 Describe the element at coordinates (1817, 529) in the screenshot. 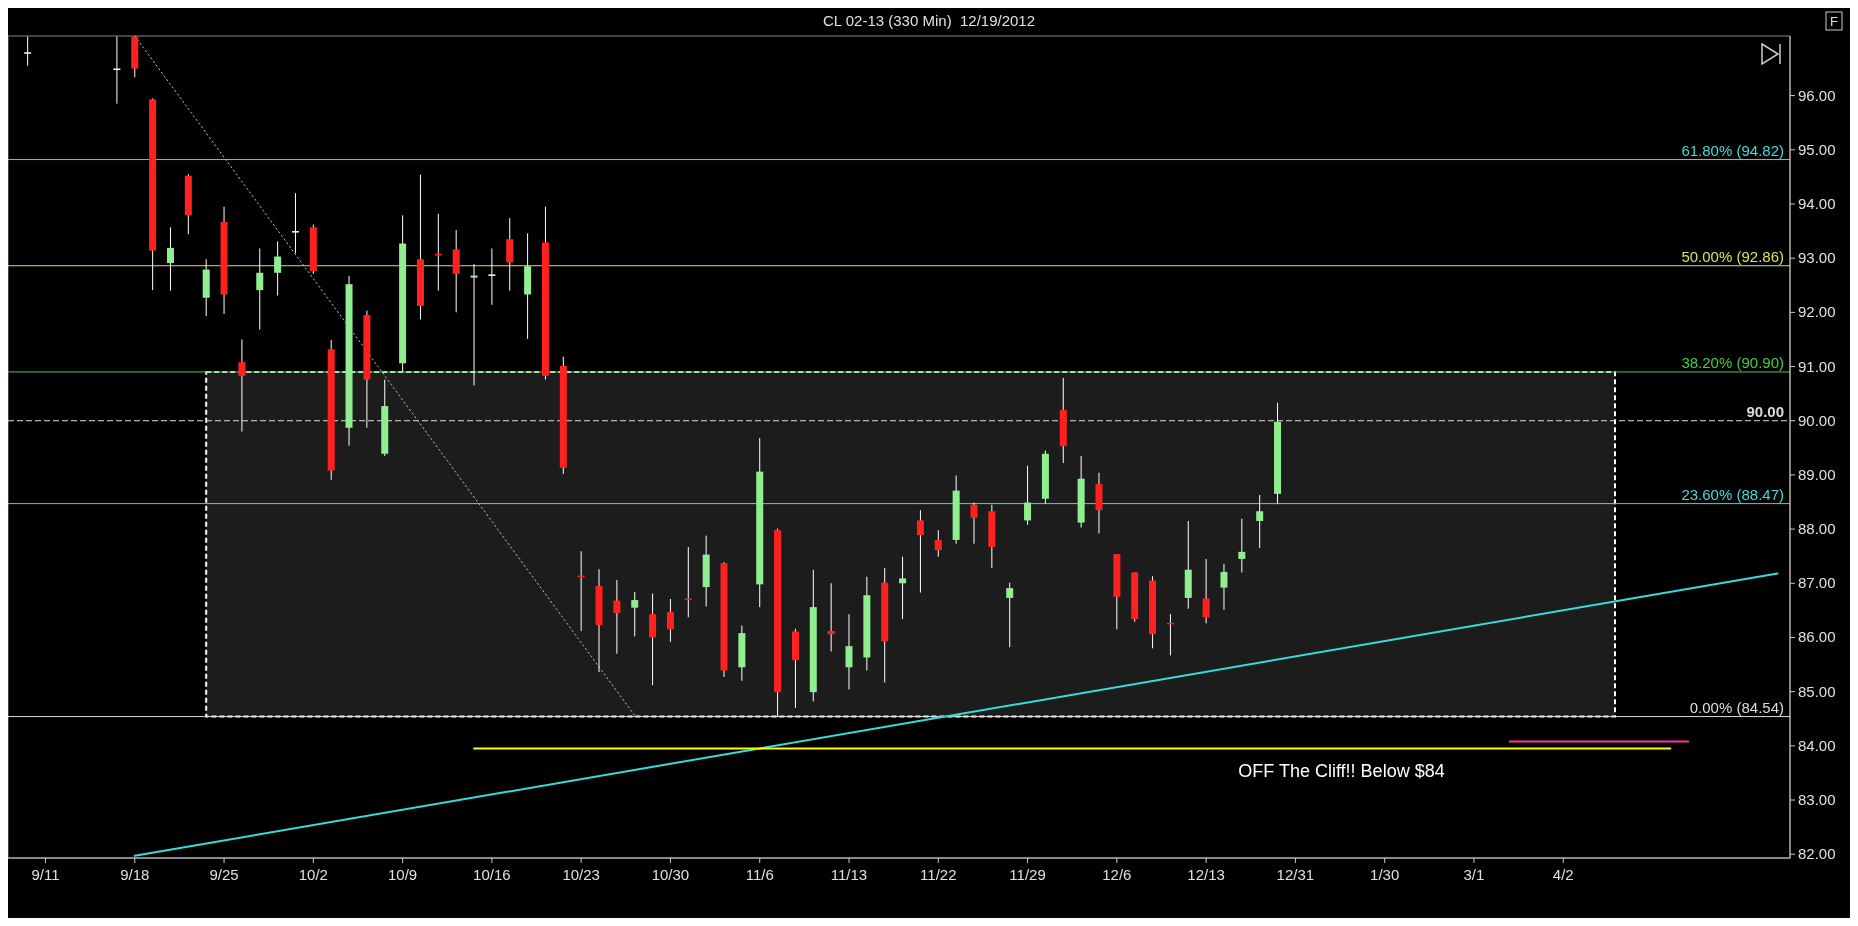

I see `y-tick-label: 88.00` at that location.